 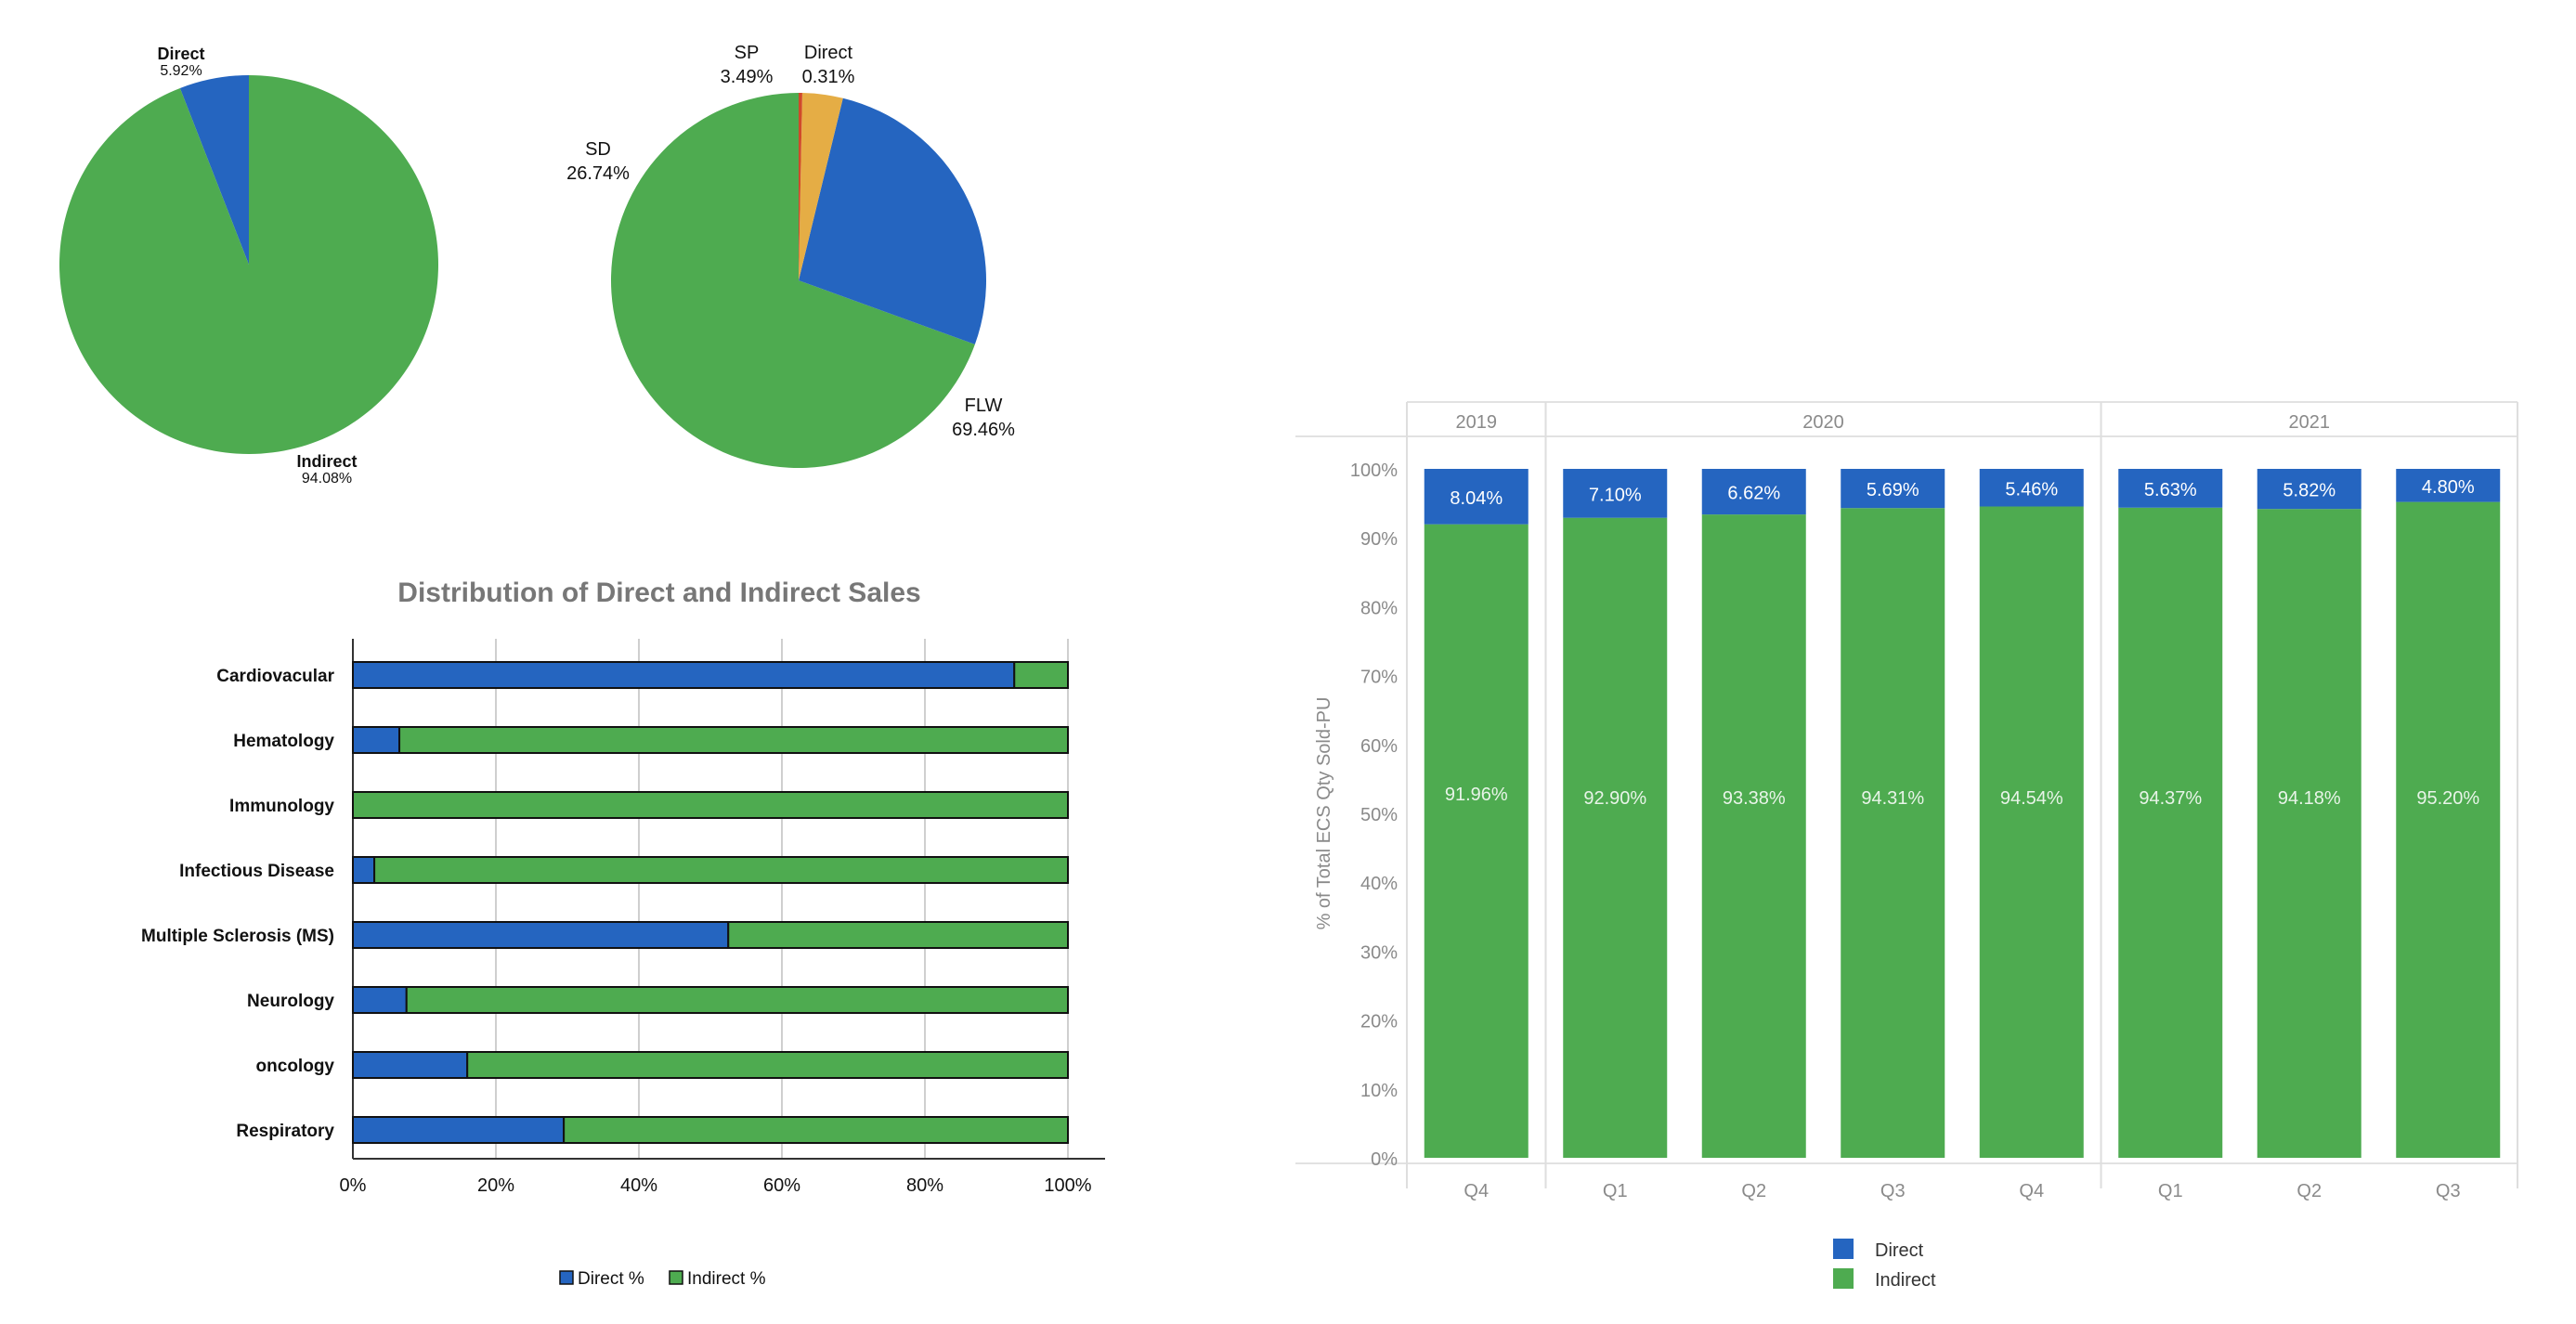 What do you see at coordinates (924, 1185) in the screenshot?
I see `x-tick-label: 80%` at bounding box center [924, 1185].